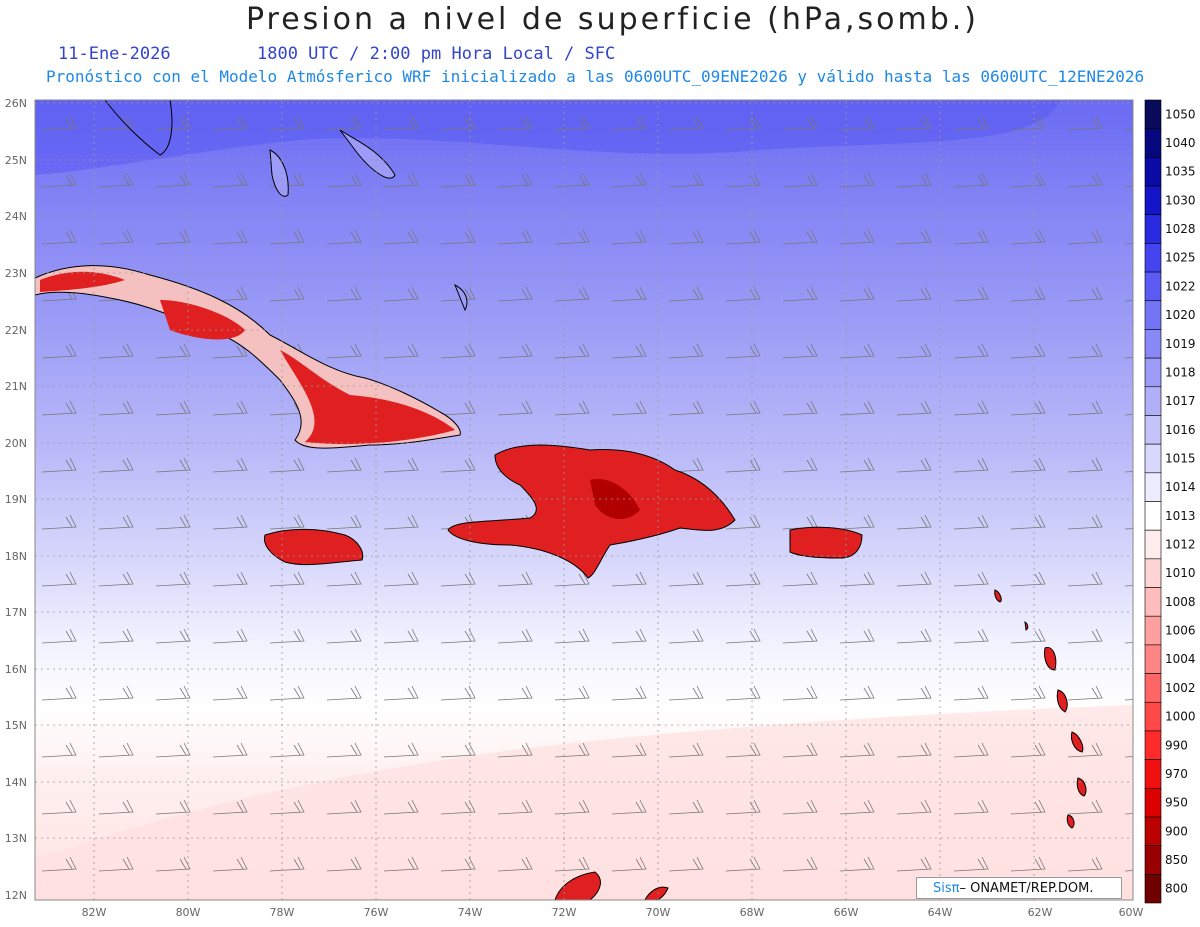  Describe the element at coordinates (1180, 401) in the screenshot. I see `colorbar-label: 1017` at that location.